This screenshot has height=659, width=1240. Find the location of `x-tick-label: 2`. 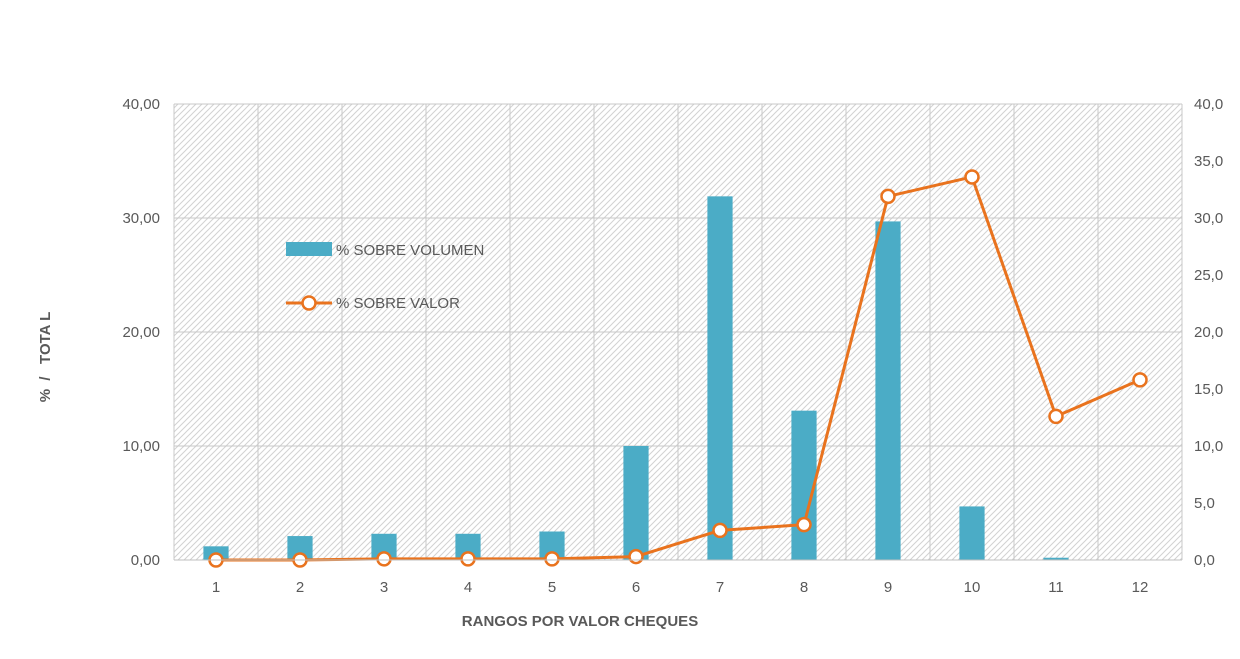

x-tick-label: 2 is located at coordinates (300, 587).